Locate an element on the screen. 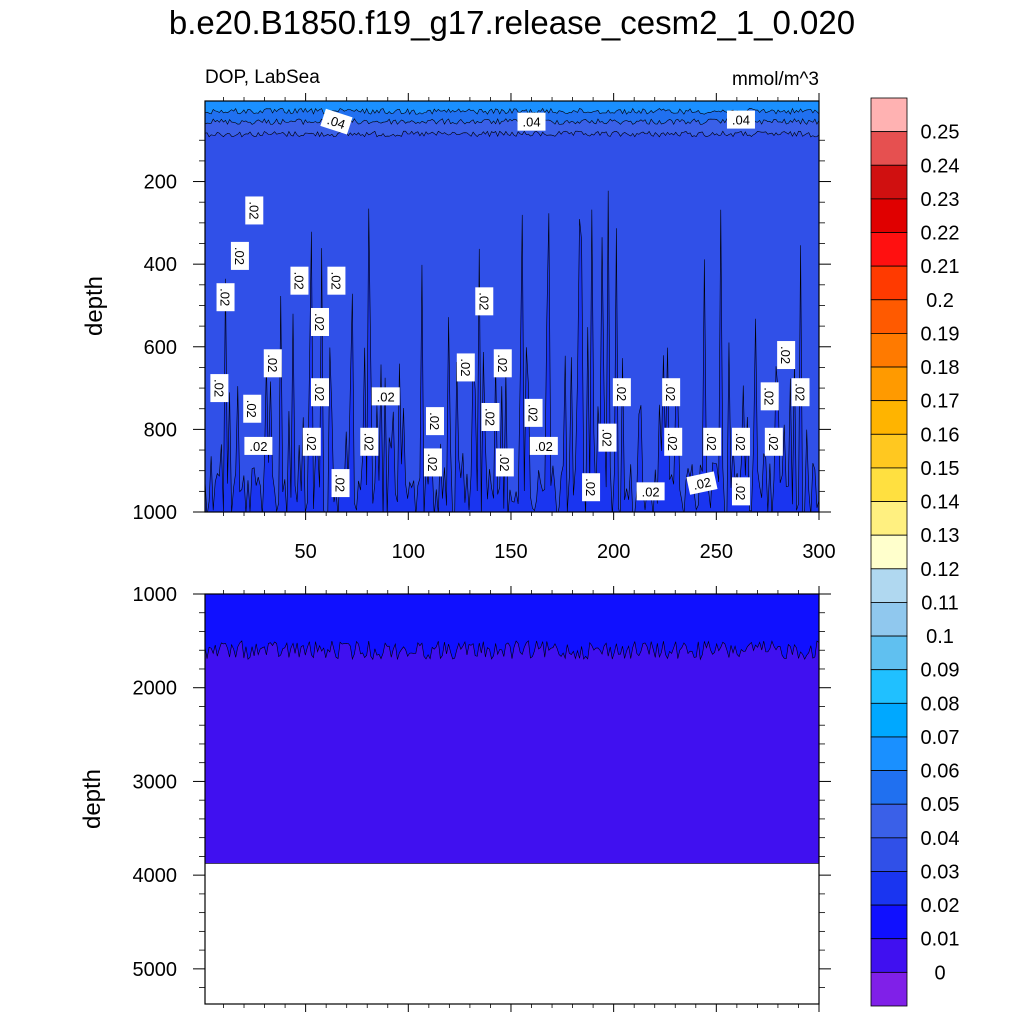 The image size is (1024, 1024). y-tick-label: 3000 is located at coordinates (155, 782).